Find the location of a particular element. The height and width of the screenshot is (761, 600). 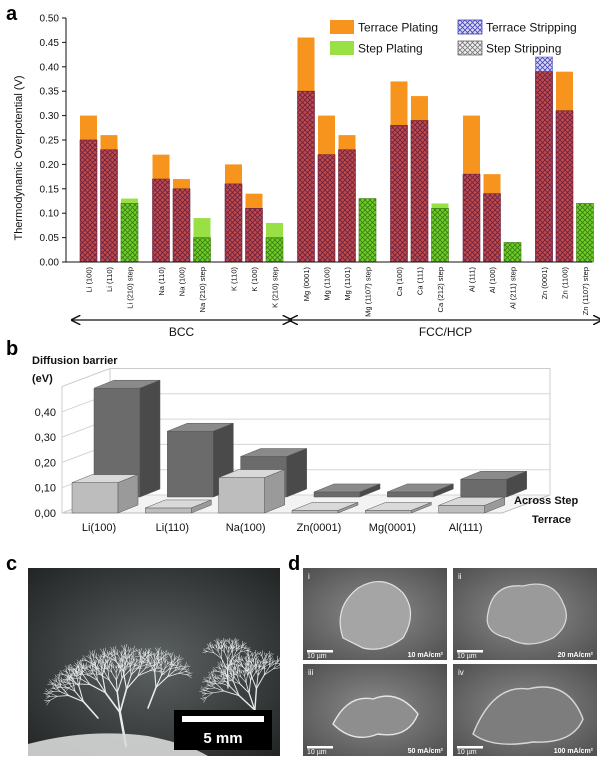

x-tick-label: Ca (111) is located at coordinates (420, 281).